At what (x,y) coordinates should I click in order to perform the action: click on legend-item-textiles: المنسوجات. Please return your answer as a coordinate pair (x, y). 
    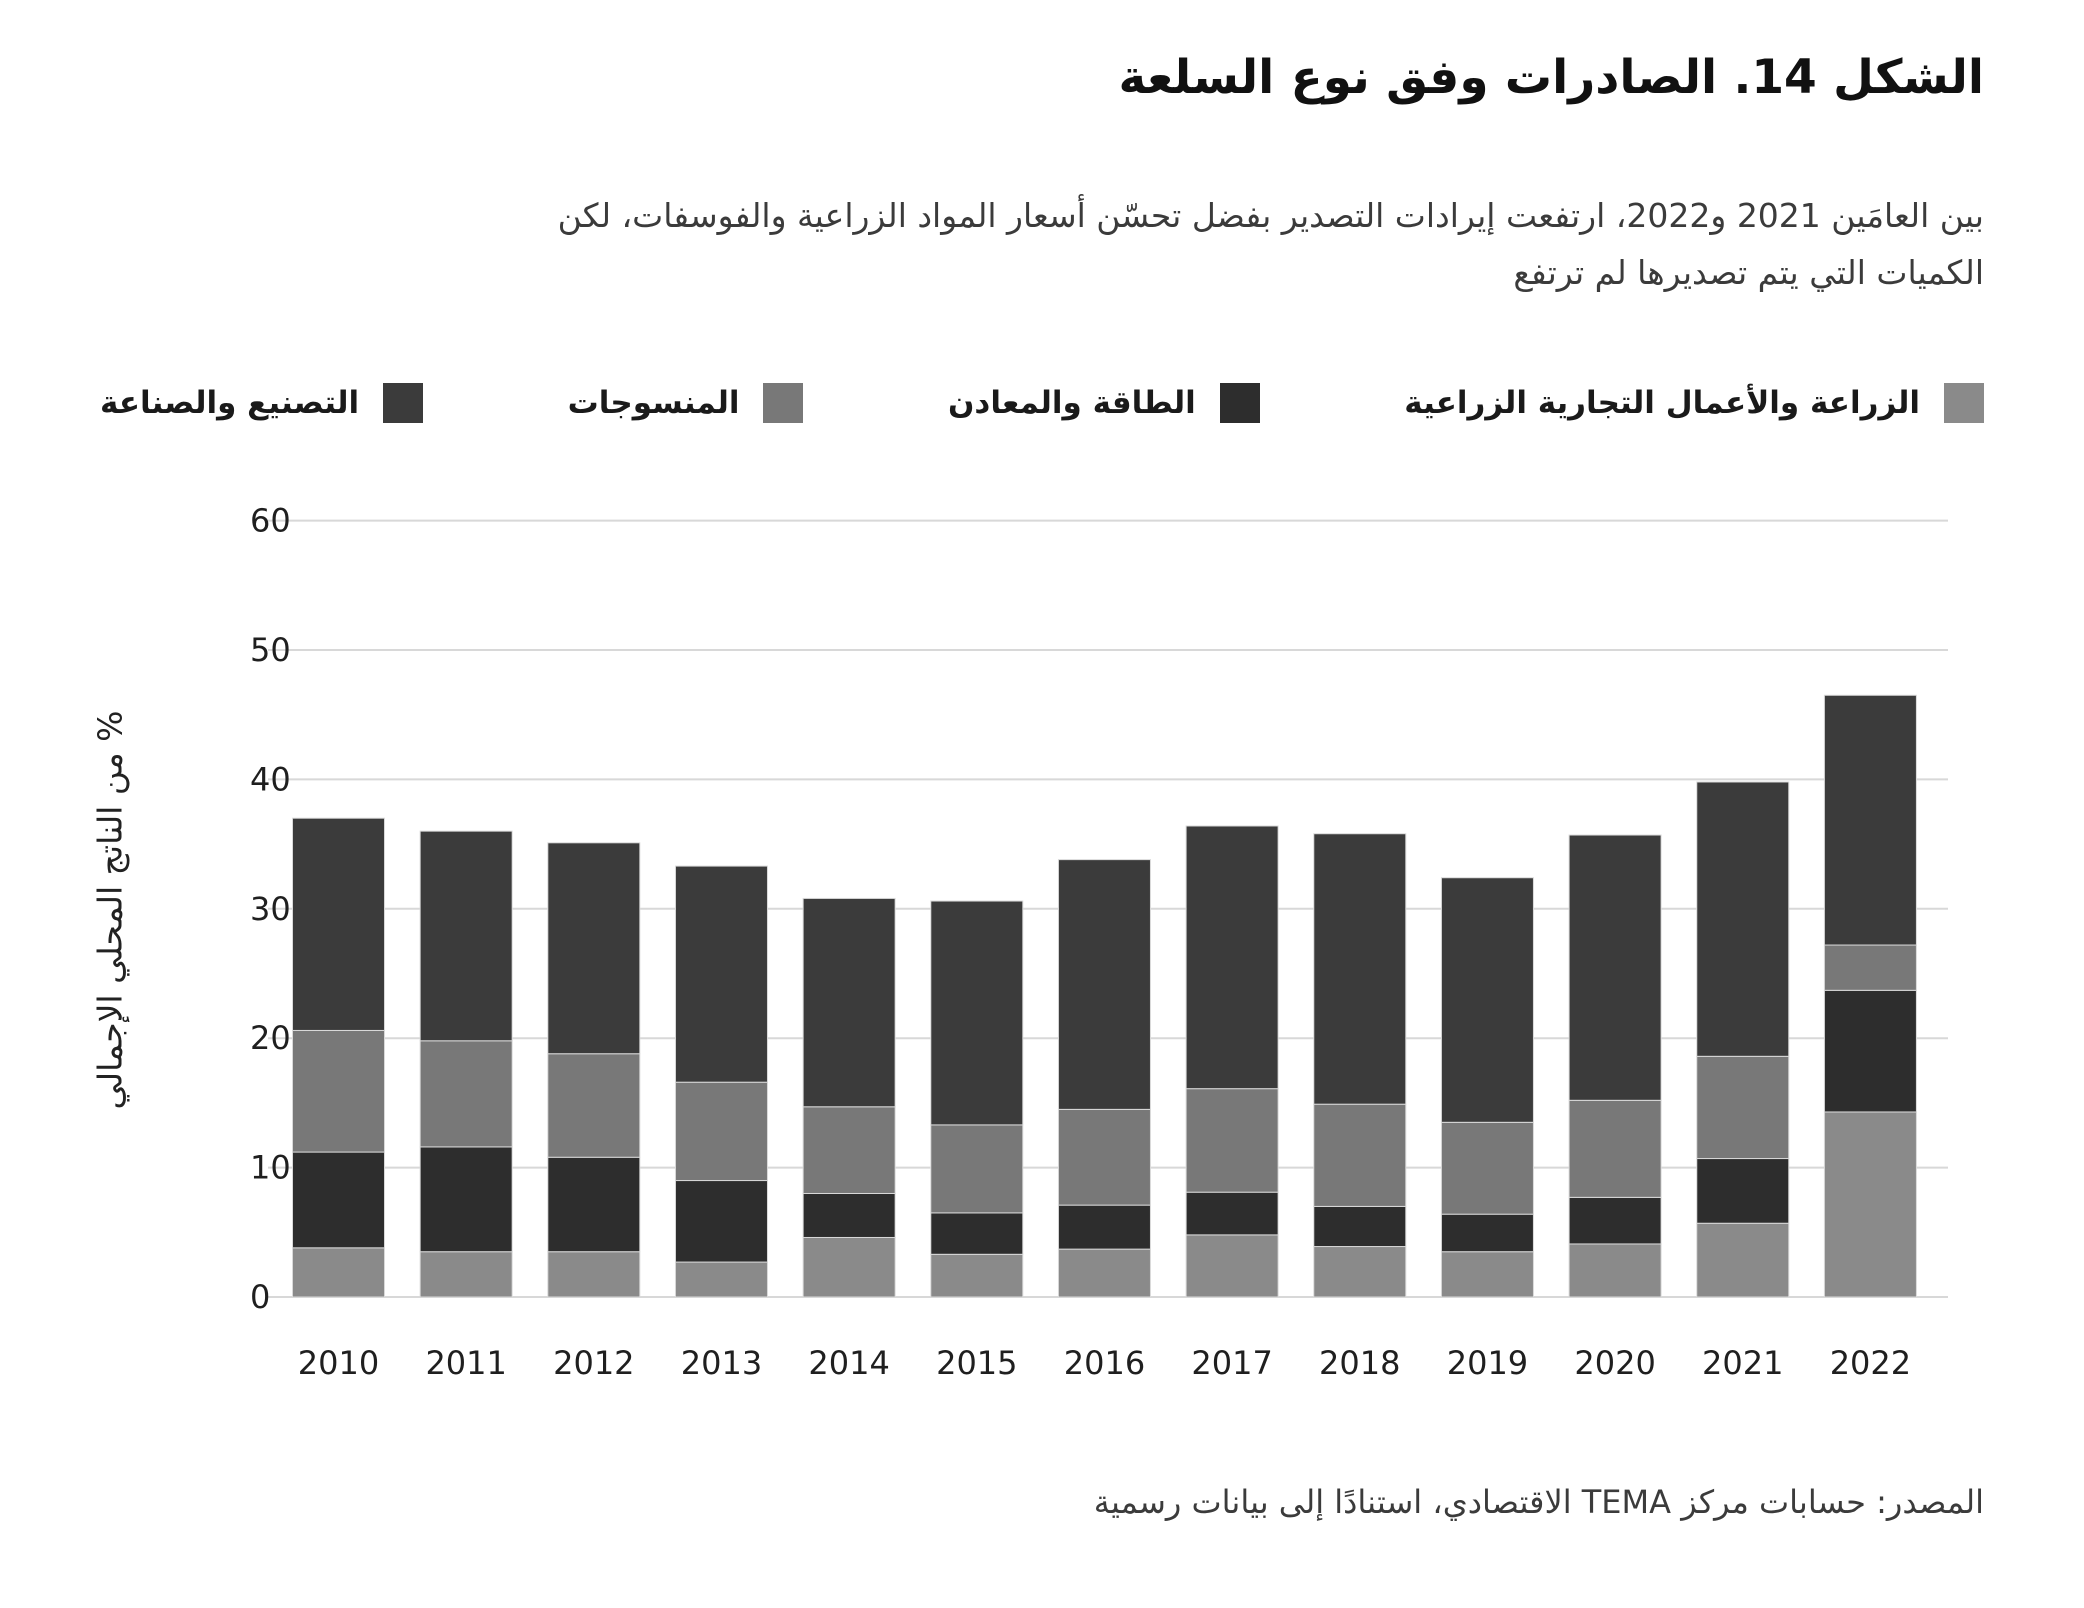
    Looking at the image, I should click on (686, 403).